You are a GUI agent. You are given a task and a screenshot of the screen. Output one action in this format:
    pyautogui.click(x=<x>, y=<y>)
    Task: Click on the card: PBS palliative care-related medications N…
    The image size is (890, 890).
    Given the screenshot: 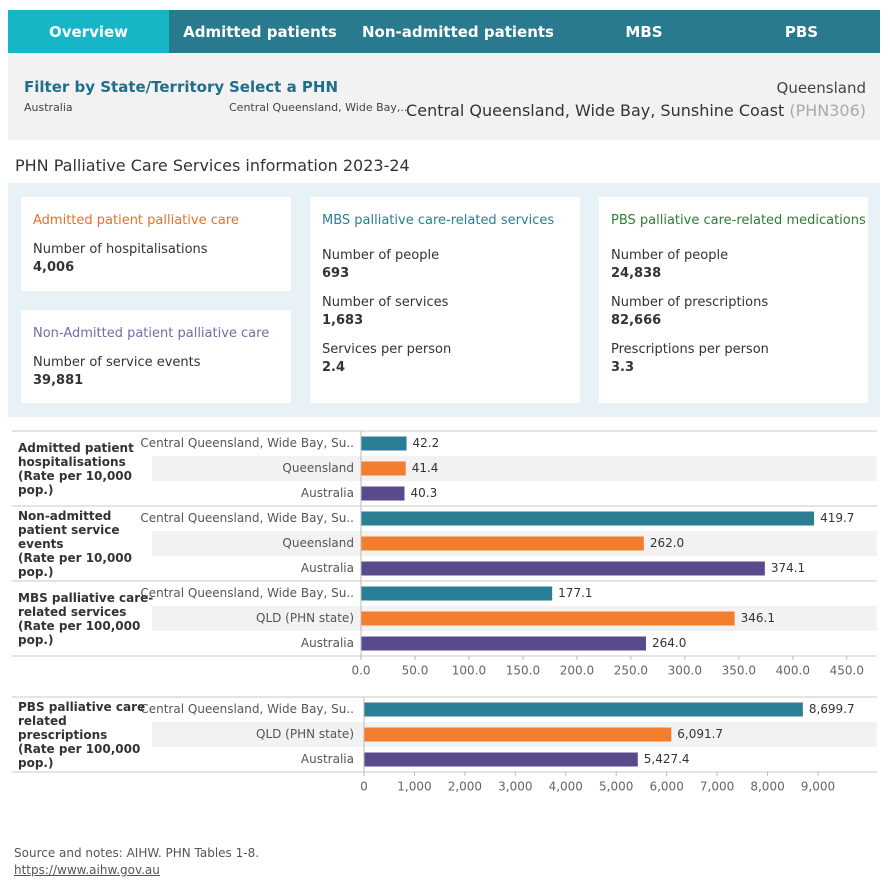 What is the action you would take?
    pyautogui.click(x=733, y=300)
    